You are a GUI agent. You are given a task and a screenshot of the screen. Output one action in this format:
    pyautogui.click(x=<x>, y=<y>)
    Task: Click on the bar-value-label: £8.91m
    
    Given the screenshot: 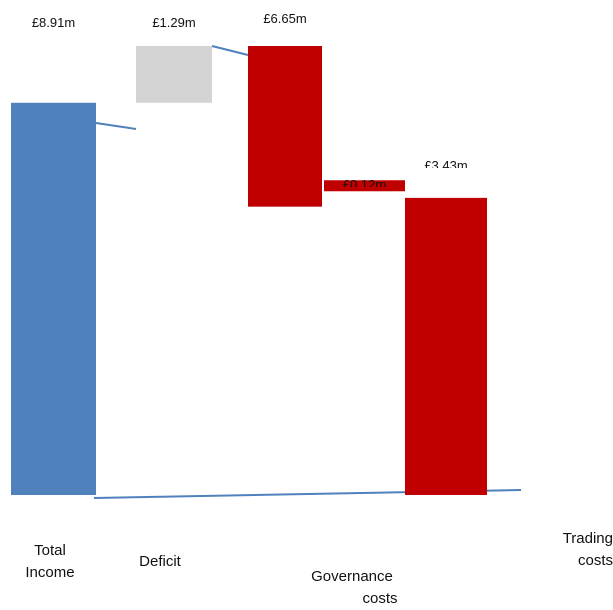 What is the action you would take?
    pyautogui.click(x=53, y=22)
    